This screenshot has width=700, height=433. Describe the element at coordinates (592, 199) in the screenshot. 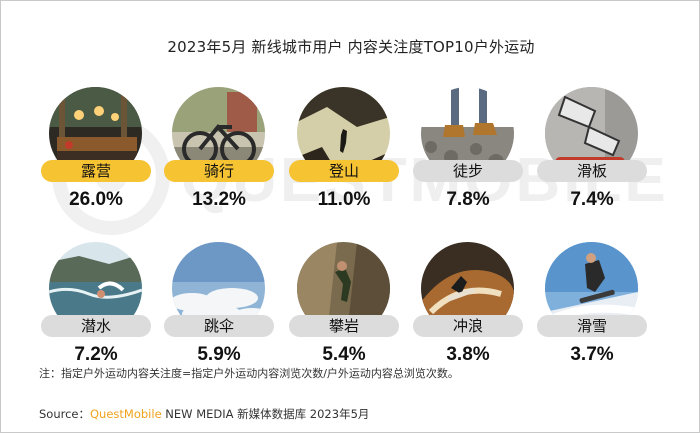

I see `value-label: 7.4%` at that location.